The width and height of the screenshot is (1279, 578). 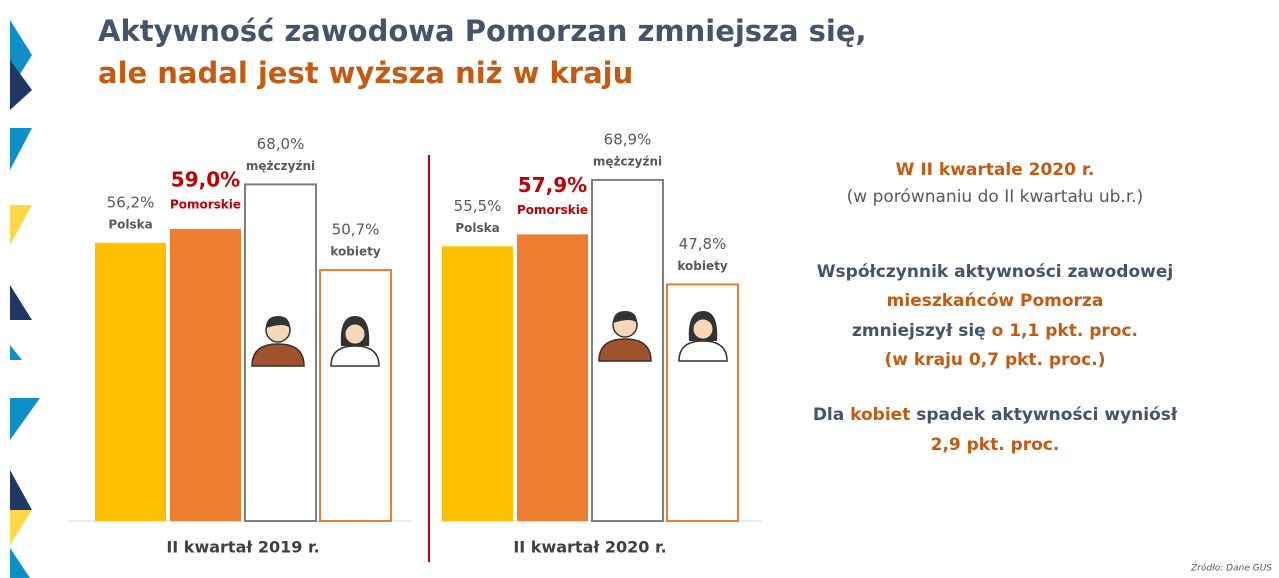 What do you see at coordinates (1231, 568) in the screenshot?
I see `source: Źródło: Dane GUS` at bounding box center [1231, 568].